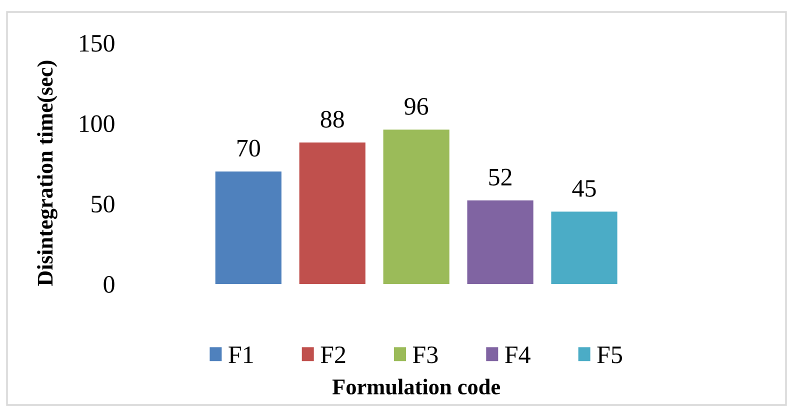 This screenshot has height=408, width=790. I want to click on legend-label: F3, so click(425, 355).